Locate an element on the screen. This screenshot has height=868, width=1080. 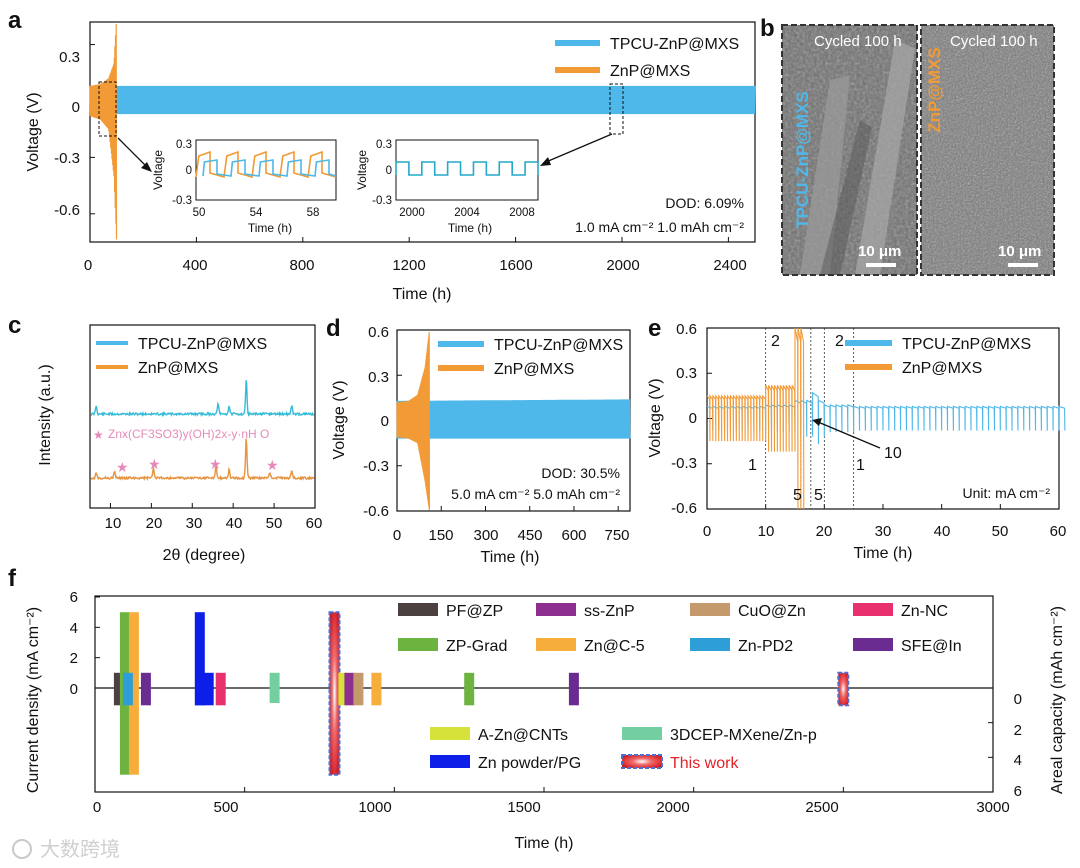
e-ylabel: Voltage (V) is located at coordinates (655, 417).